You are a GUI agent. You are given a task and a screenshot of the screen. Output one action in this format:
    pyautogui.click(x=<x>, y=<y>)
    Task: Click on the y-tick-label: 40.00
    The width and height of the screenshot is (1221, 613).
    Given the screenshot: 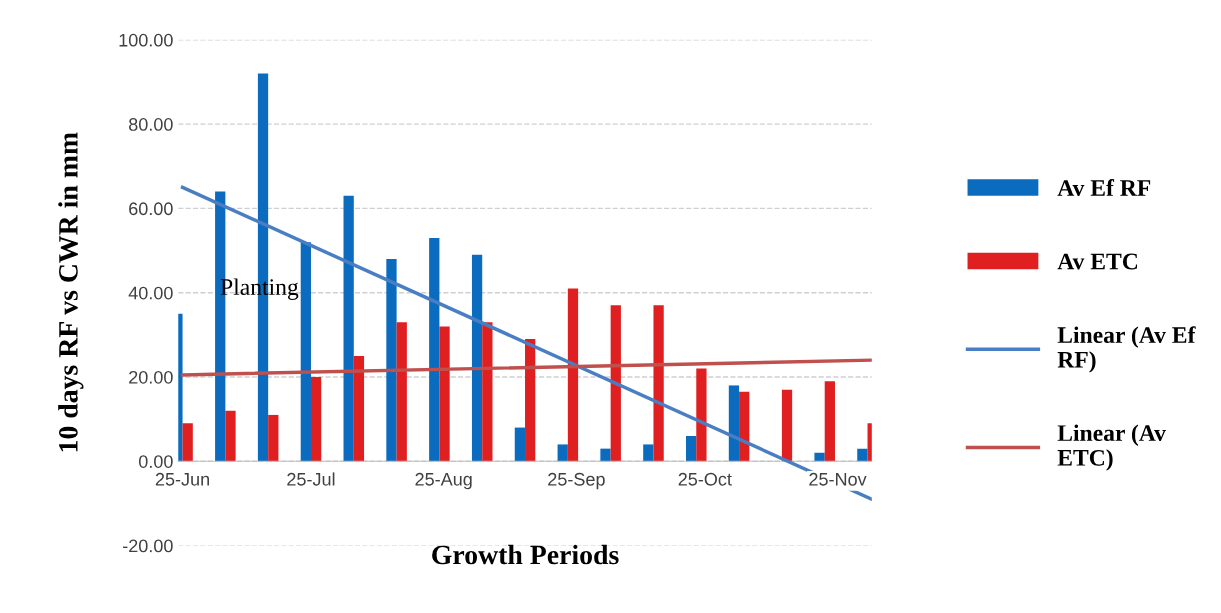 What is the action you would take?
    pyautogui.click(x=150, y=293)
    